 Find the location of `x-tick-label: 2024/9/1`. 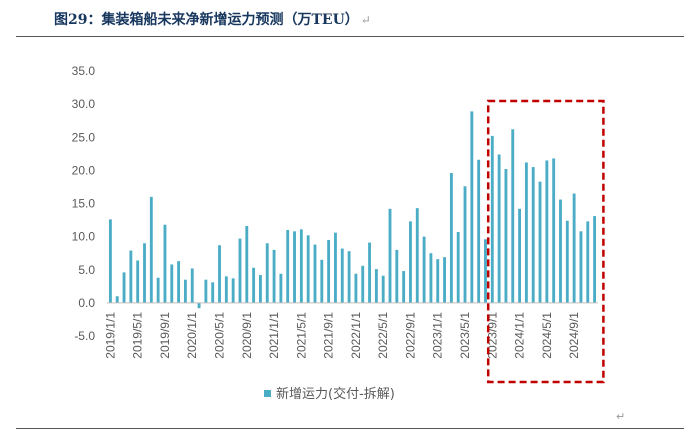

x-tick-label: 2024/9/1 is located at coordinates (574, 335).